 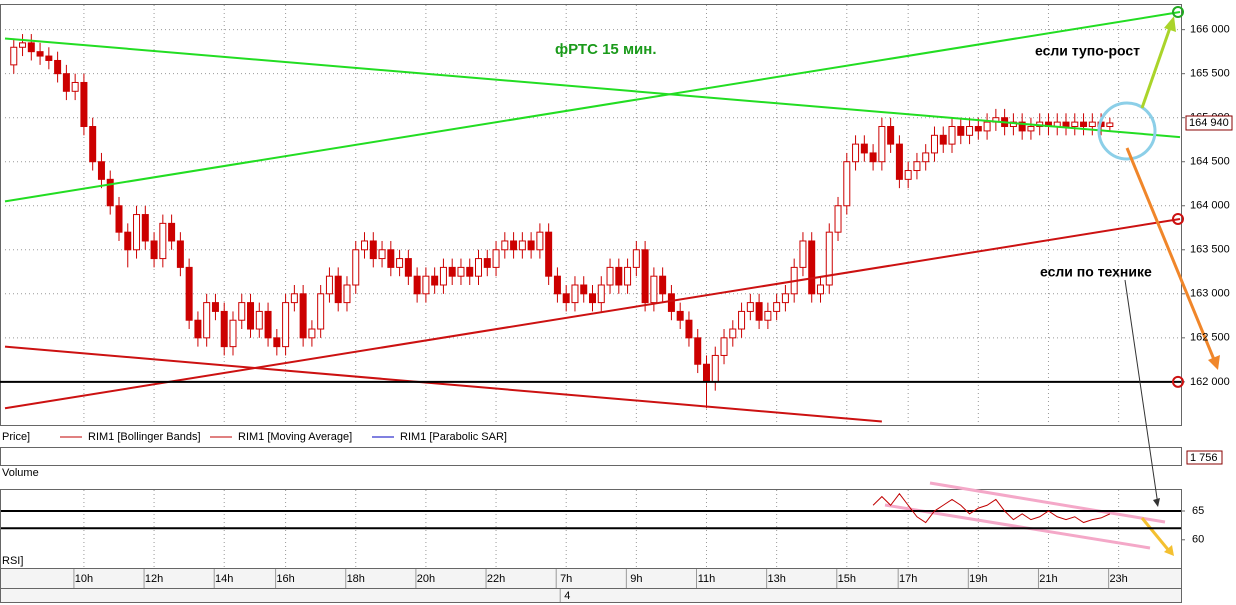 I want to click on y-tick-label: 164 000, so click(x=1210, y=206).